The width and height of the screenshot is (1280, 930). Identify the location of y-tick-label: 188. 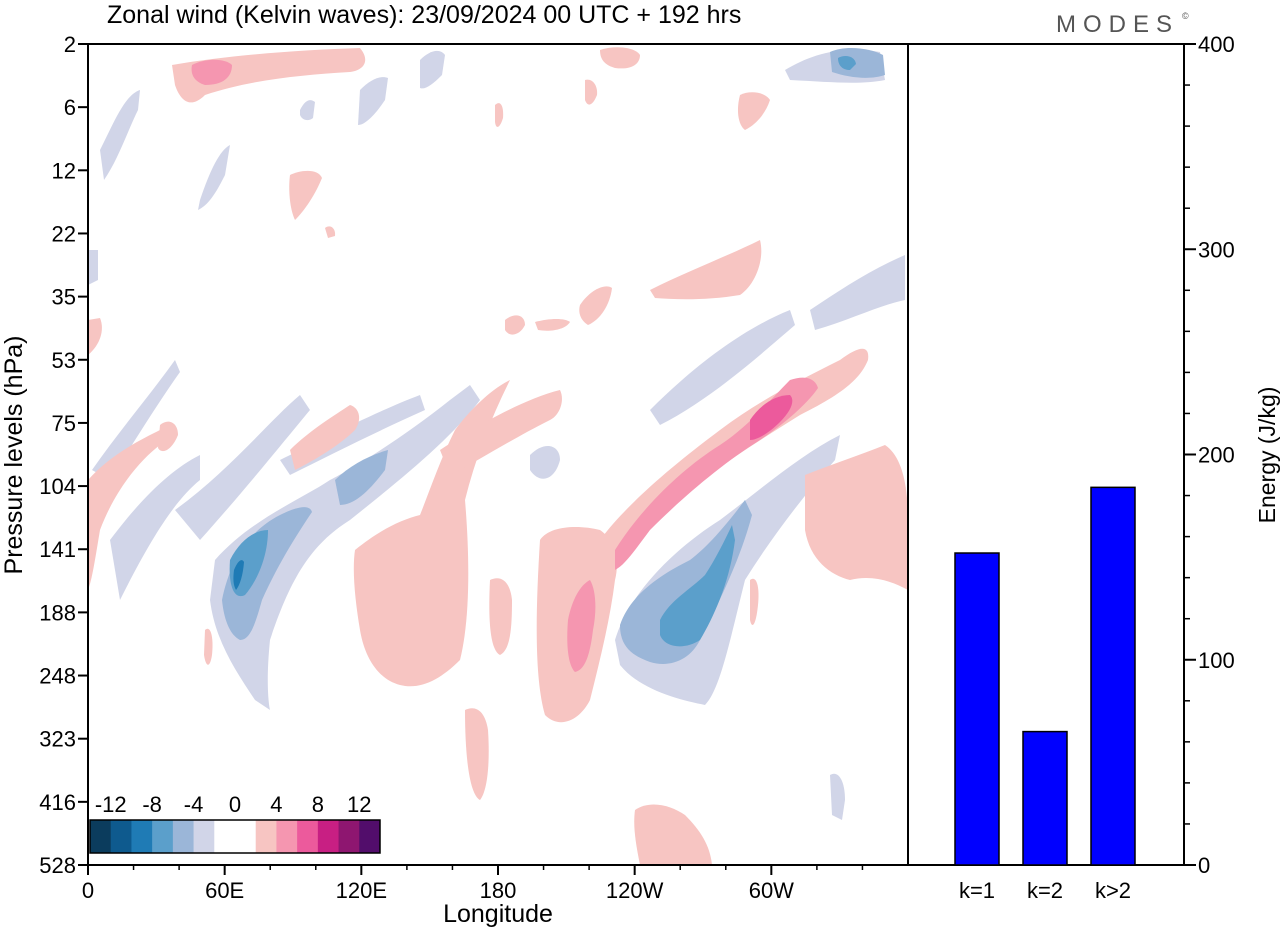
(57, 612).